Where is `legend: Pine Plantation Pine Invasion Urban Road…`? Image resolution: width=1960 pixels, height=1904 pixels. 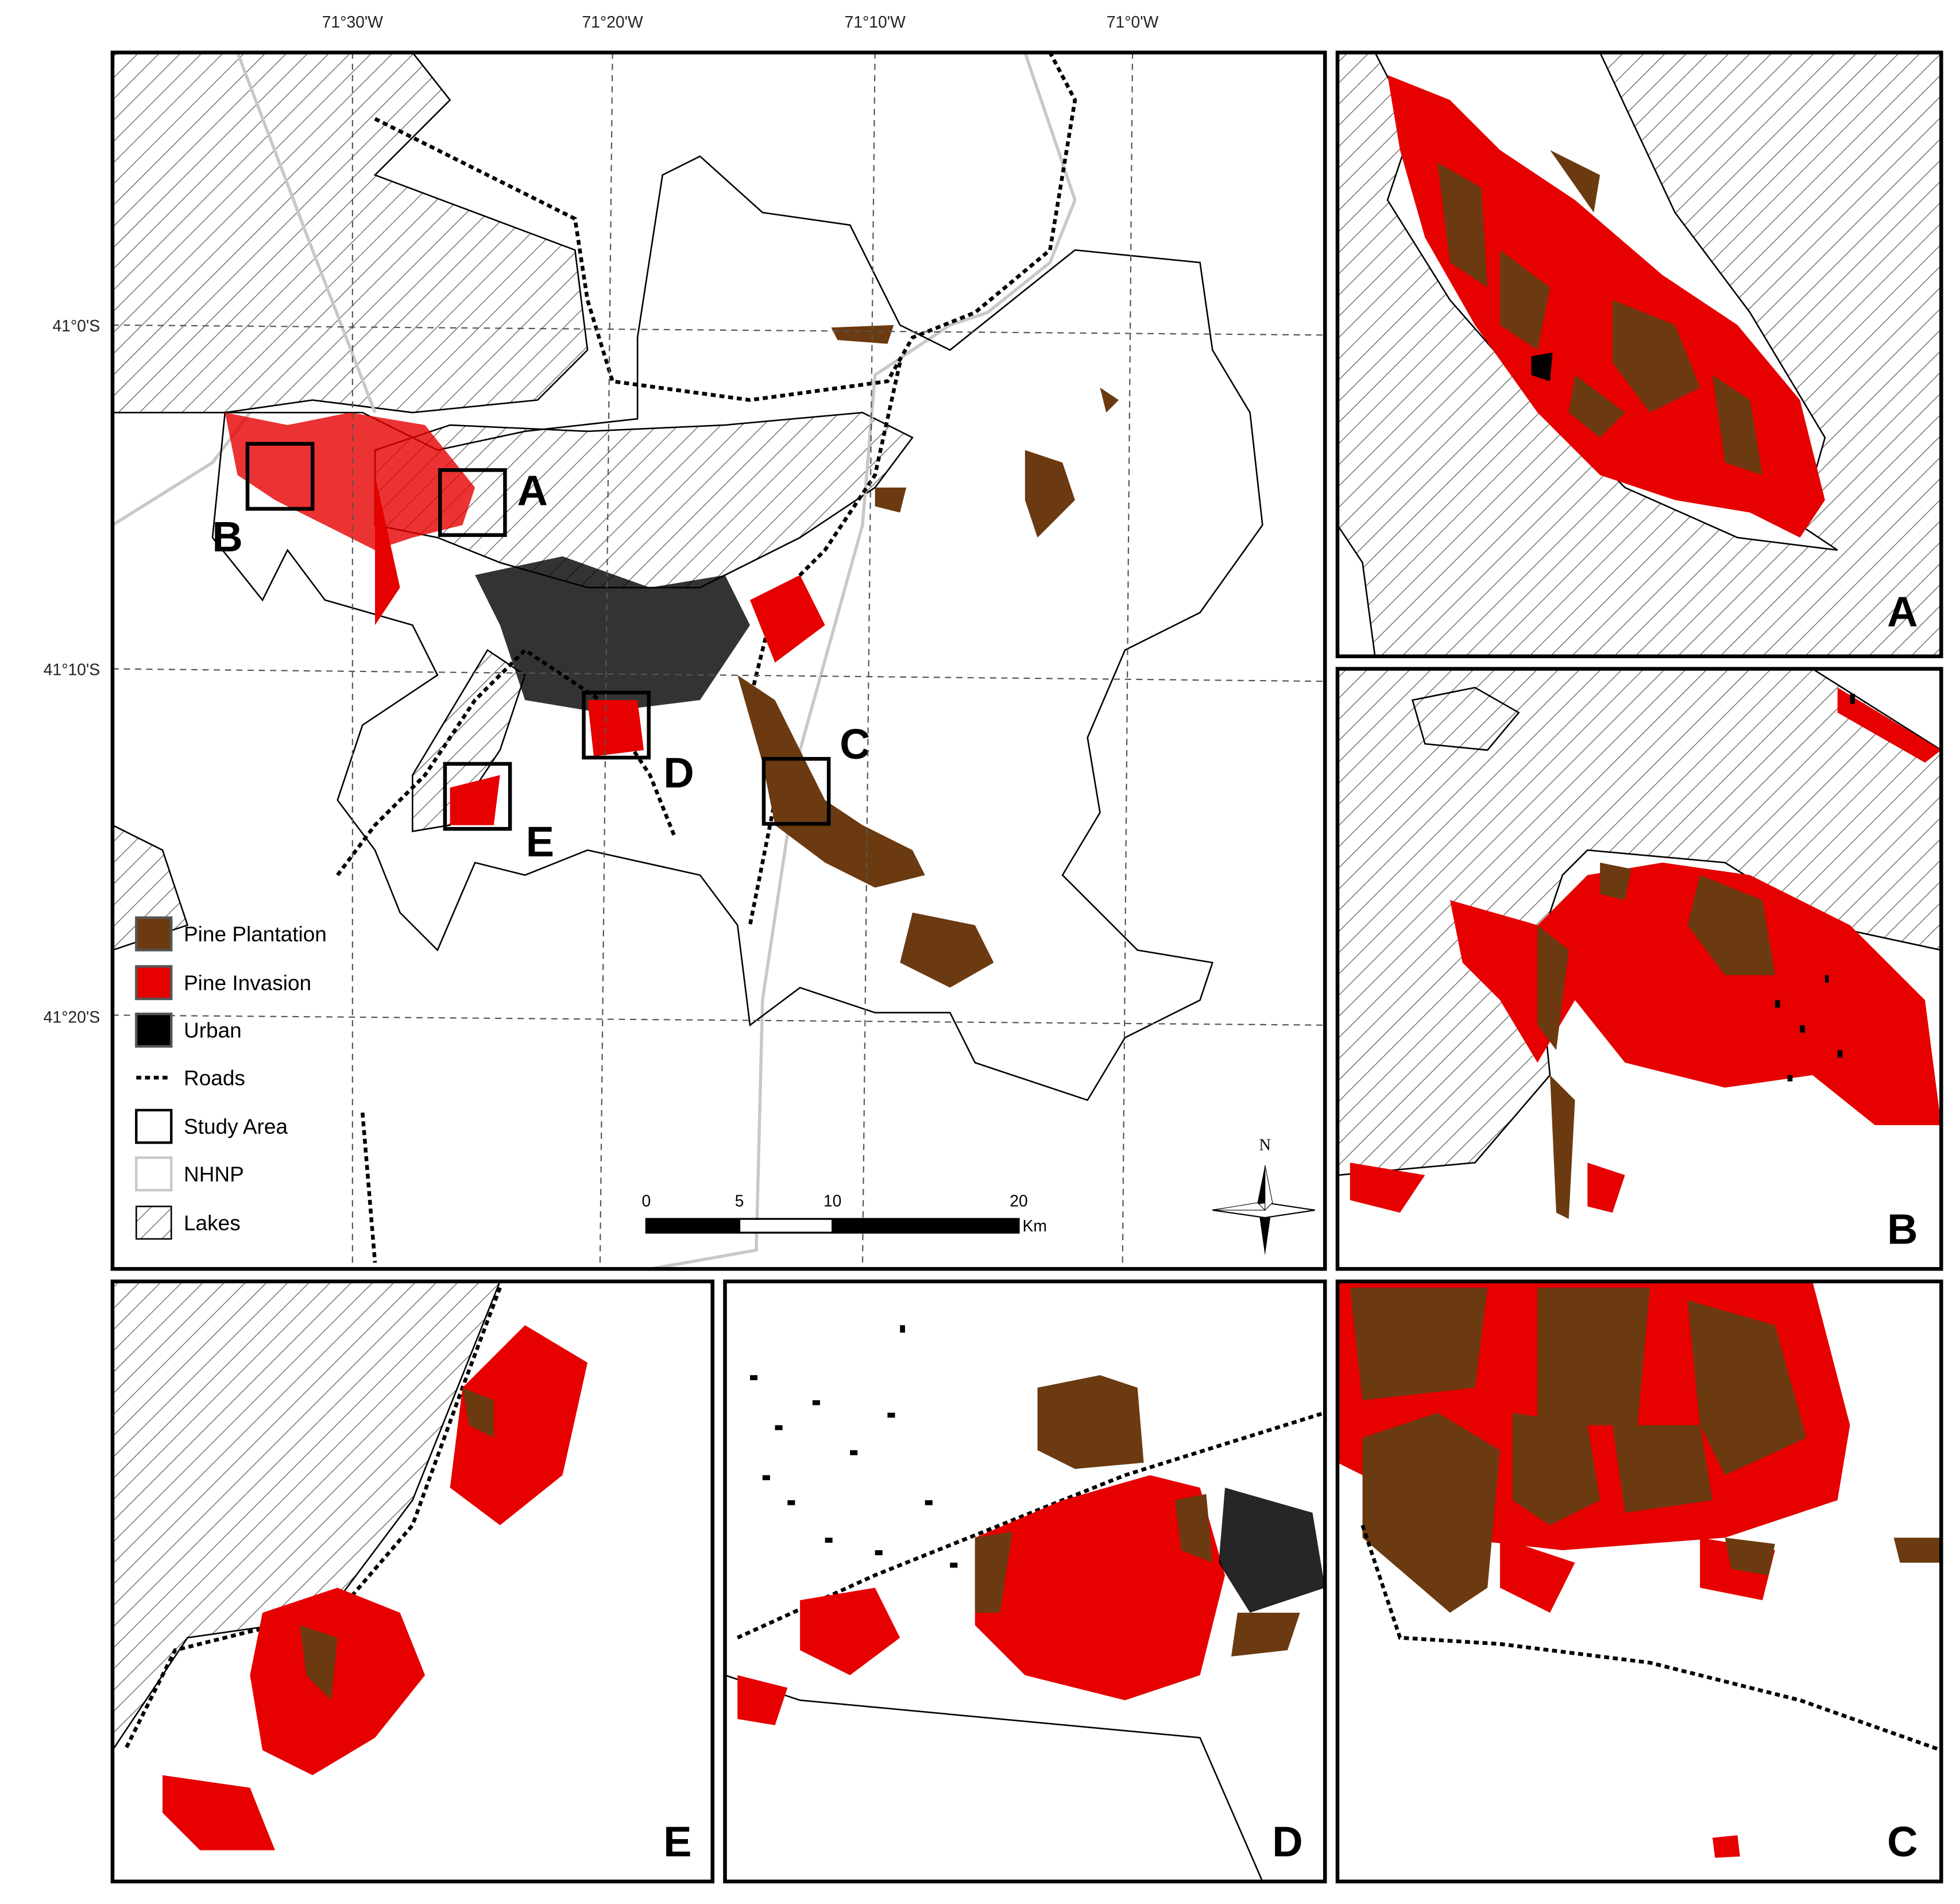 legend: Pine Plantation Pine Invasion Urban Road… is located at coordinates (231, 1078).